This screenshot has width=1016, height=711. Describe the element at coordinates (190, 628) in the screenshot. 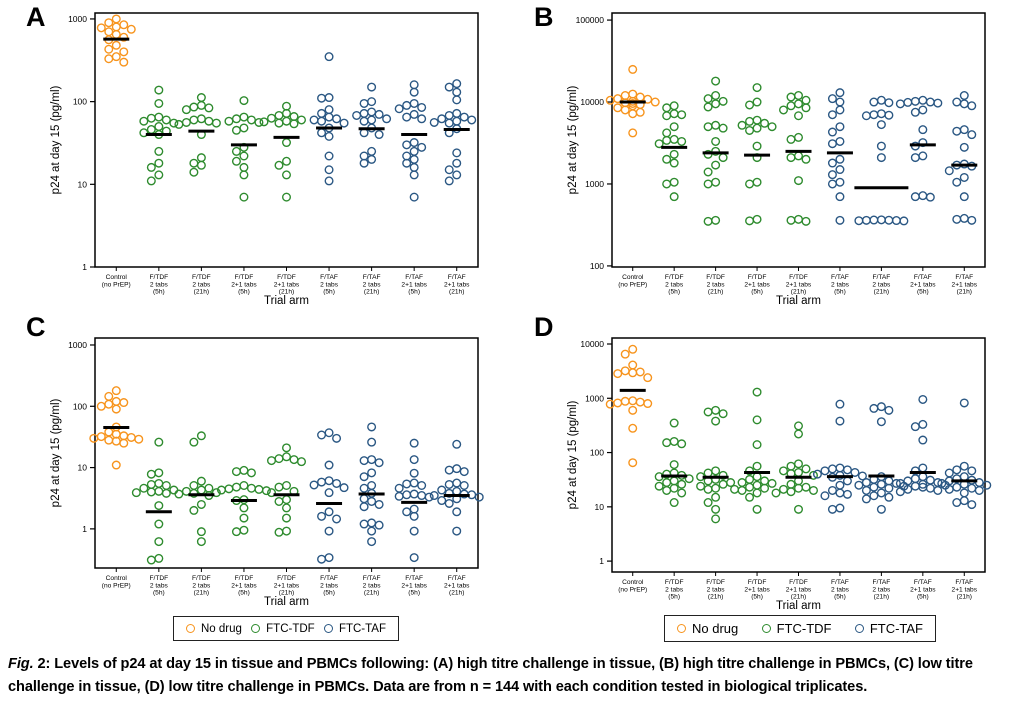

I see `no-drug-marker-icon` at that location.